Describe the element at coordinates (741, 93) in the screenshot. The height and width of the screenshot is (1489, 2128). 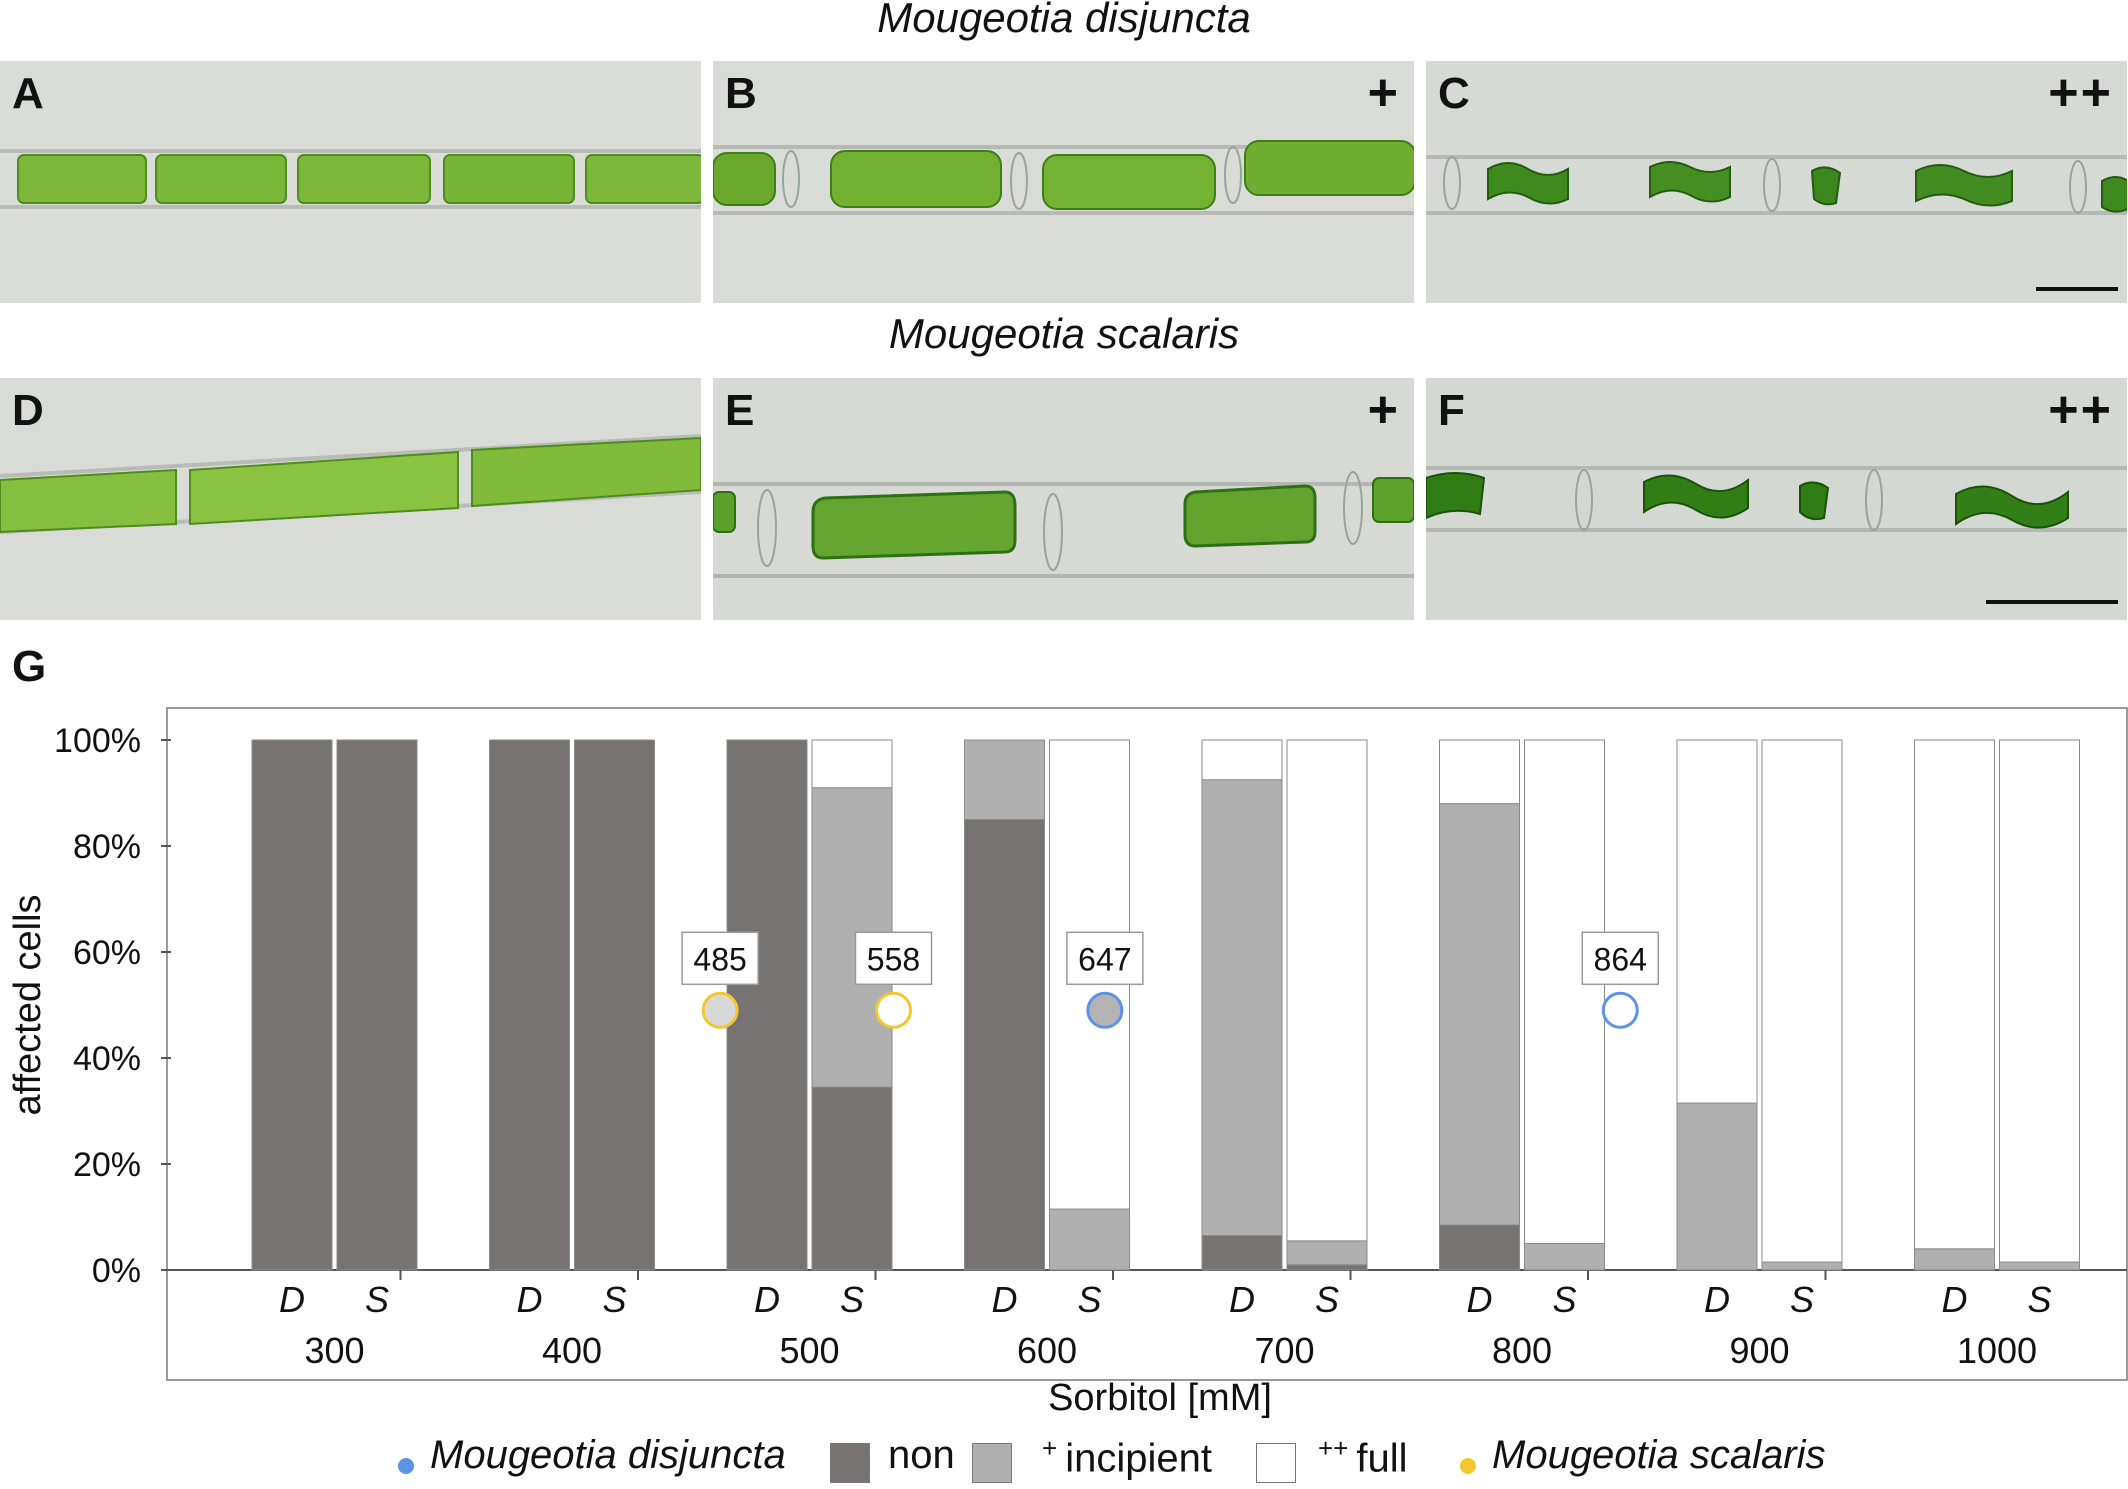
I see `panel-label: B` at that location.